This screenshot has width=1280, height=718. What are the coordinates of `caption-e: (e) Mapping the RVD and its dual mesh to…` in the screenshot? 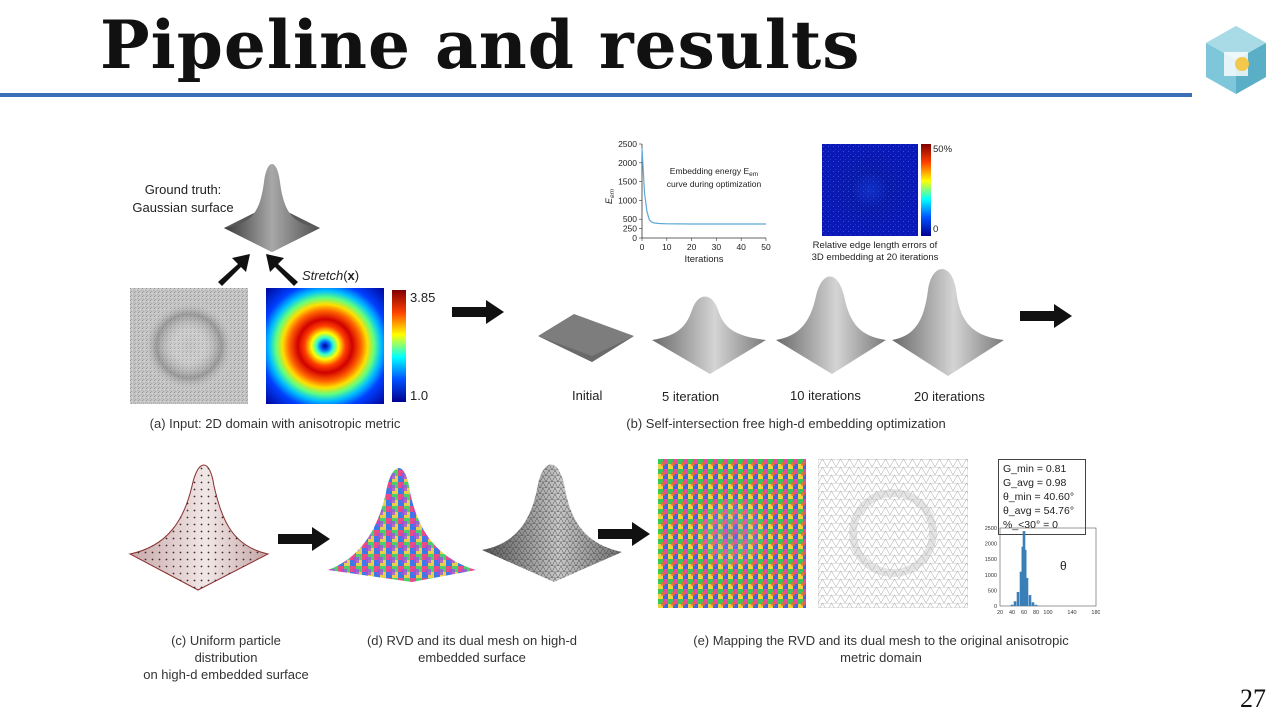 It's located at (881, 649).